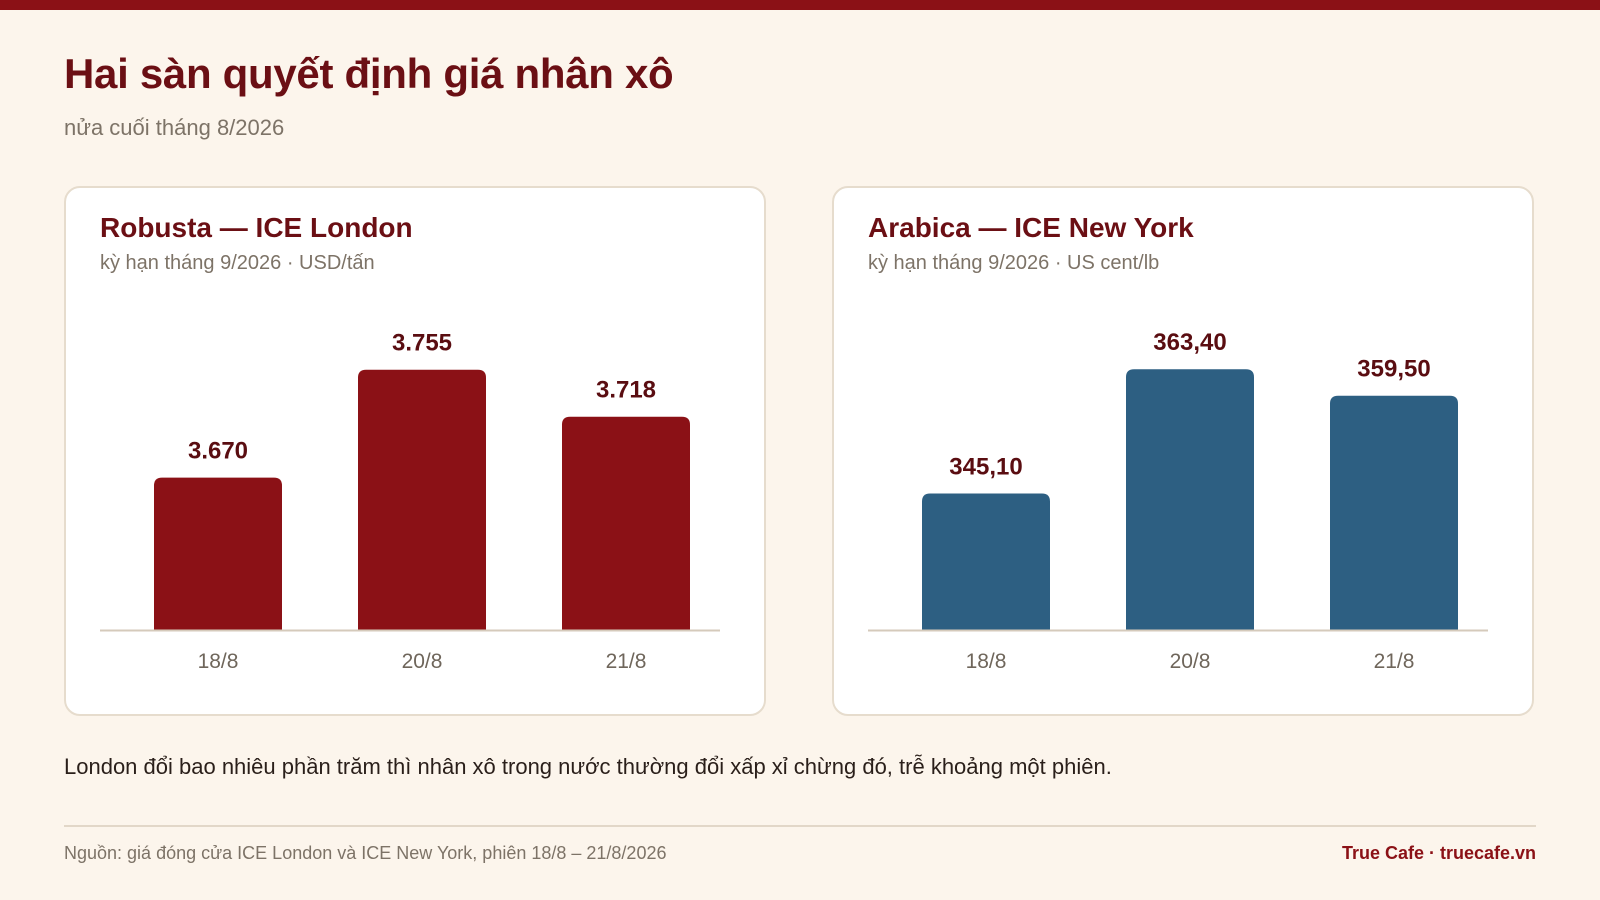  I want to click on page-title: Hai sàn quyết định giá nhân xô, so click(369, 73).